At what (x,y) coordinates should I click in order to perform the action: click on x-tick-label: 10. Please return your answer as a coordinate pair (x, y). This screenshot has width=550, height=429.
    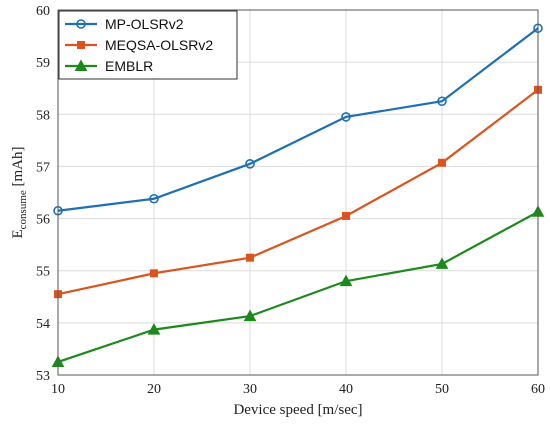
    Looking at the image, I should click on (58, 389).